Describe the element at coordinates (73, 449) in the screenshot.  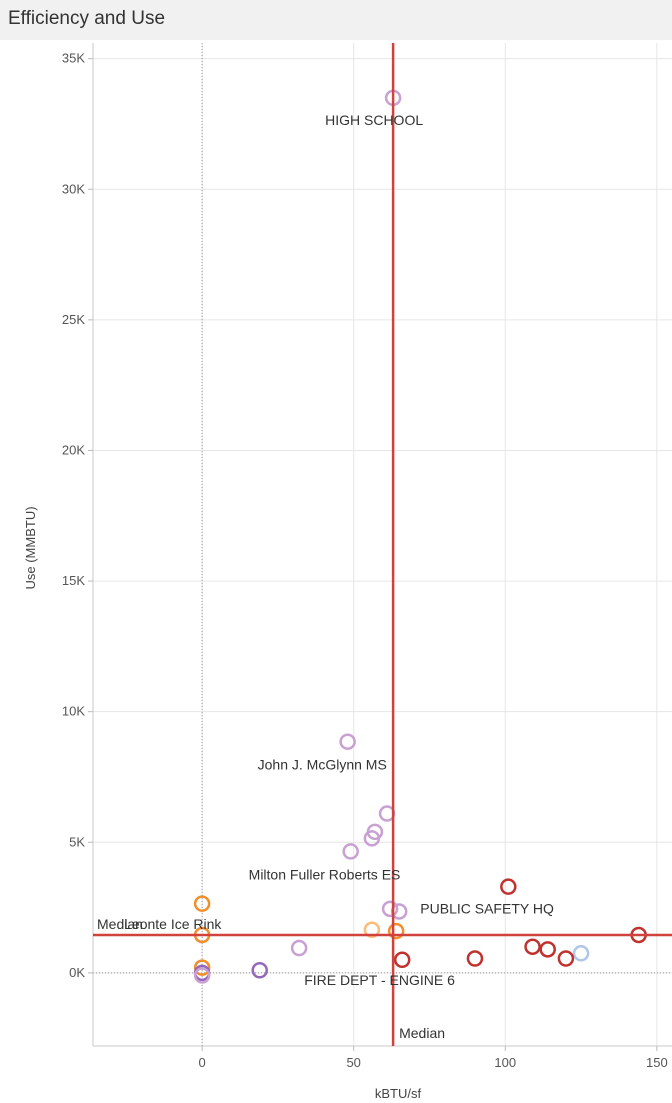
I see `y-tick-label: 20K` at that location.